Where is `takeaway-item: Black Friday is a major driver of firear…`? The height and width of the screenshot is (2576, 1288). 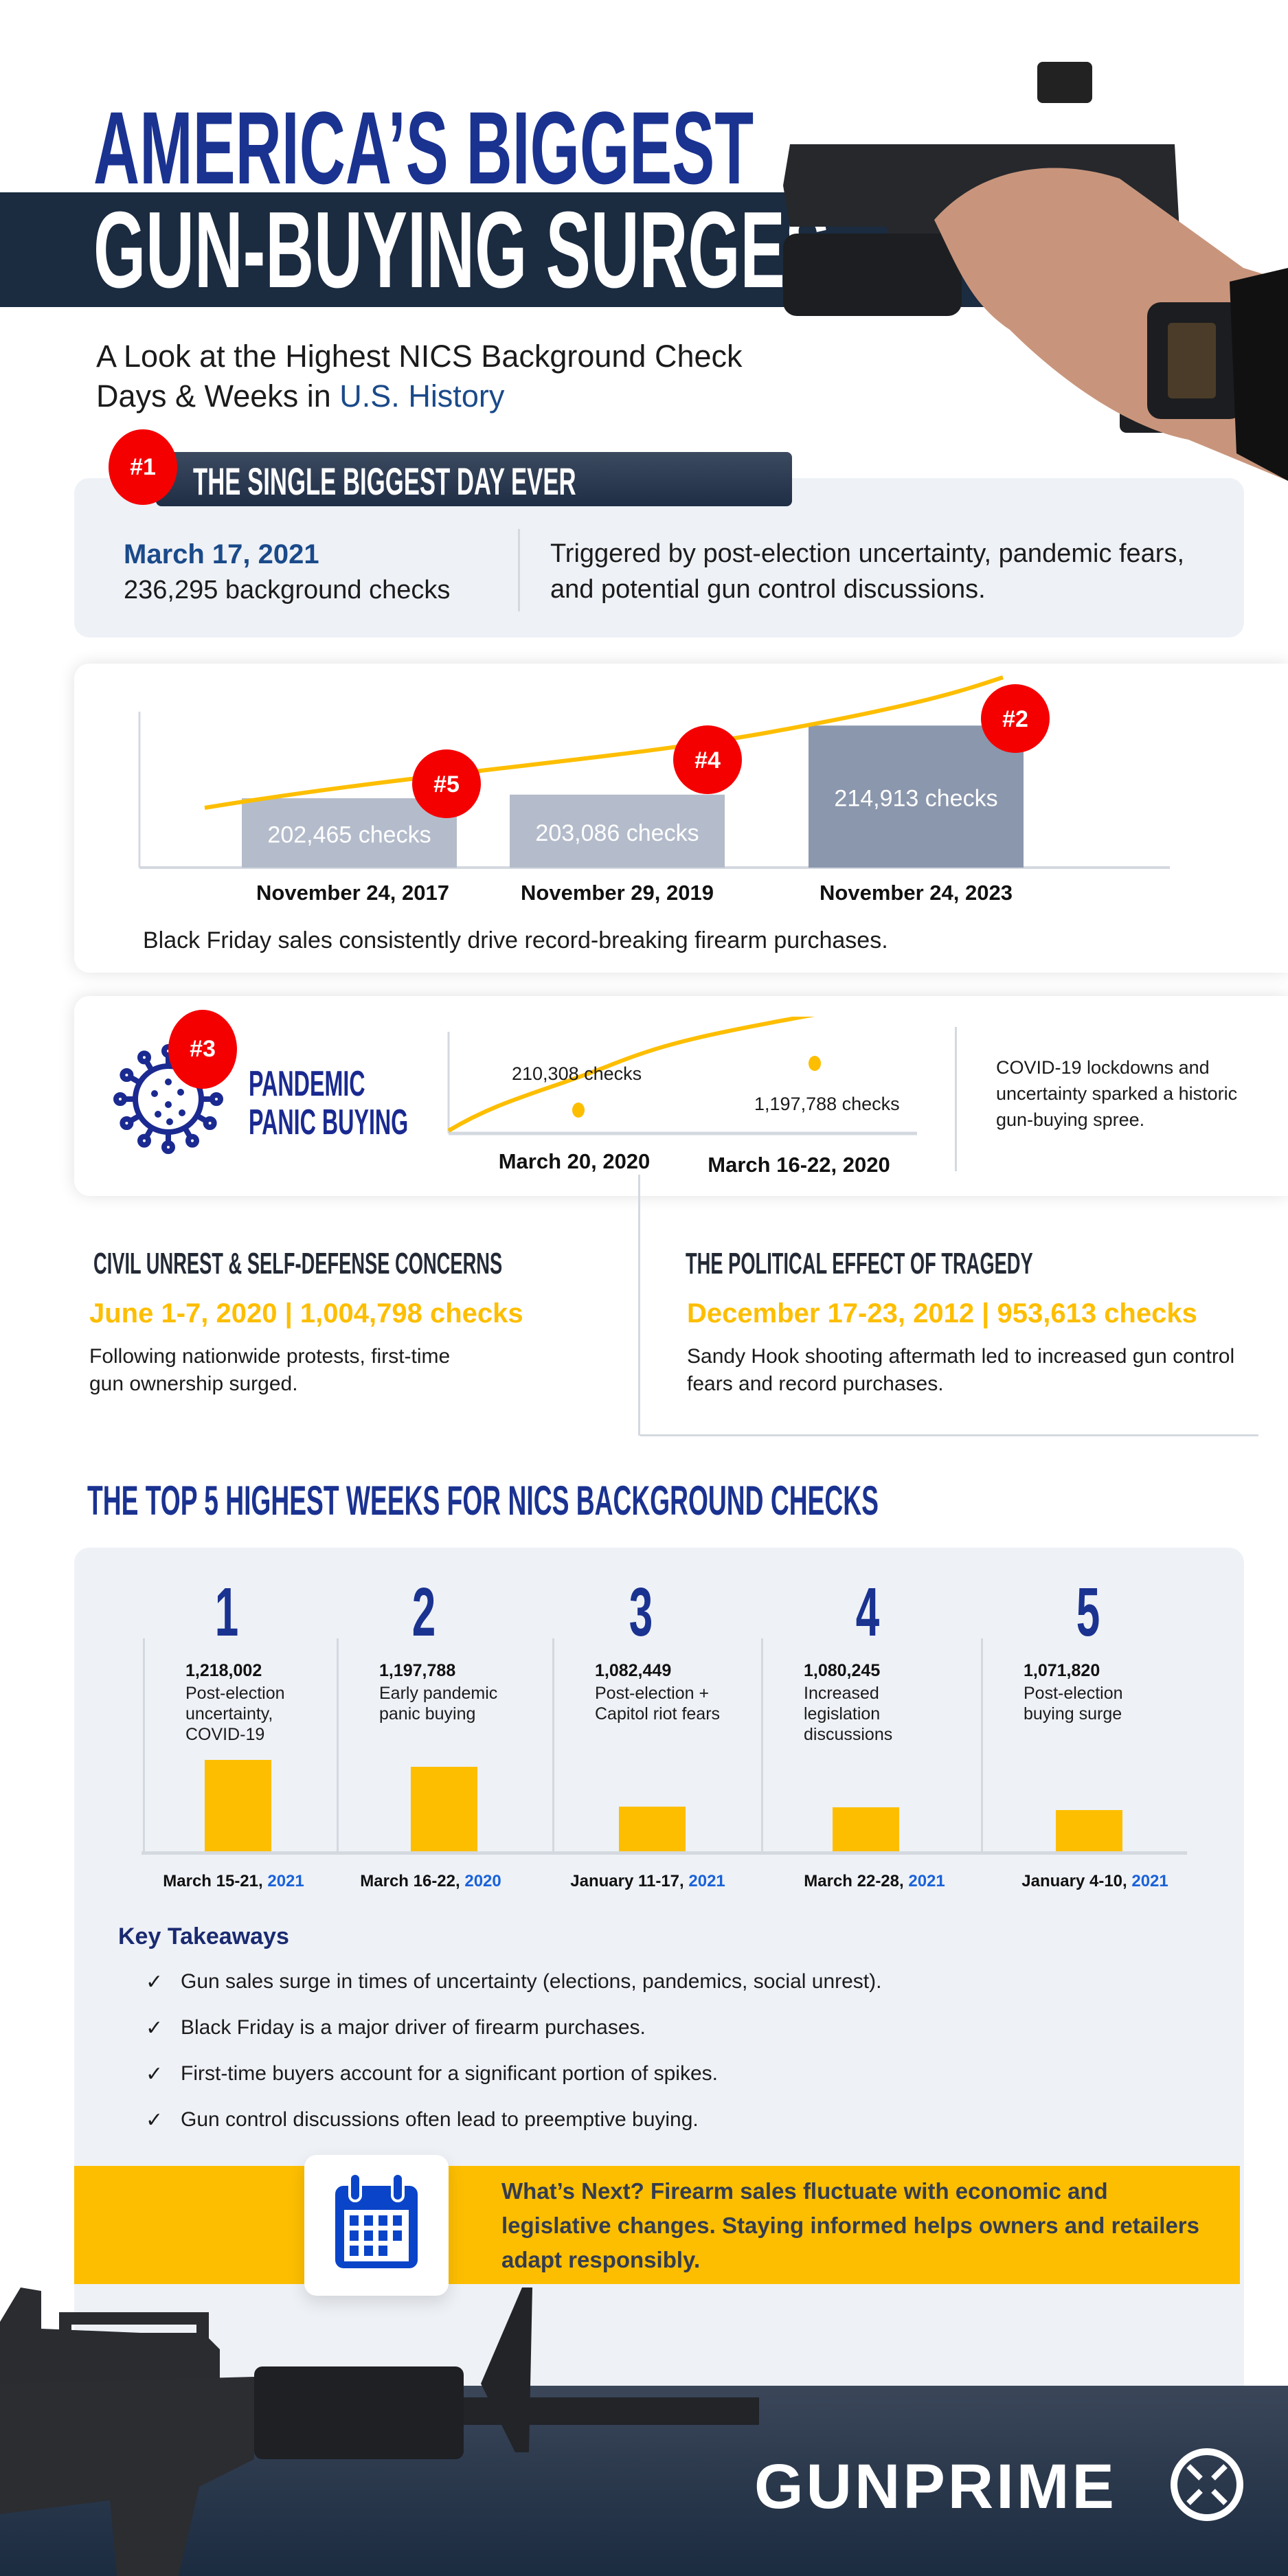
takeaway-item: Black Friday is a major driver of firear… is located at coordinates (413, 2027).